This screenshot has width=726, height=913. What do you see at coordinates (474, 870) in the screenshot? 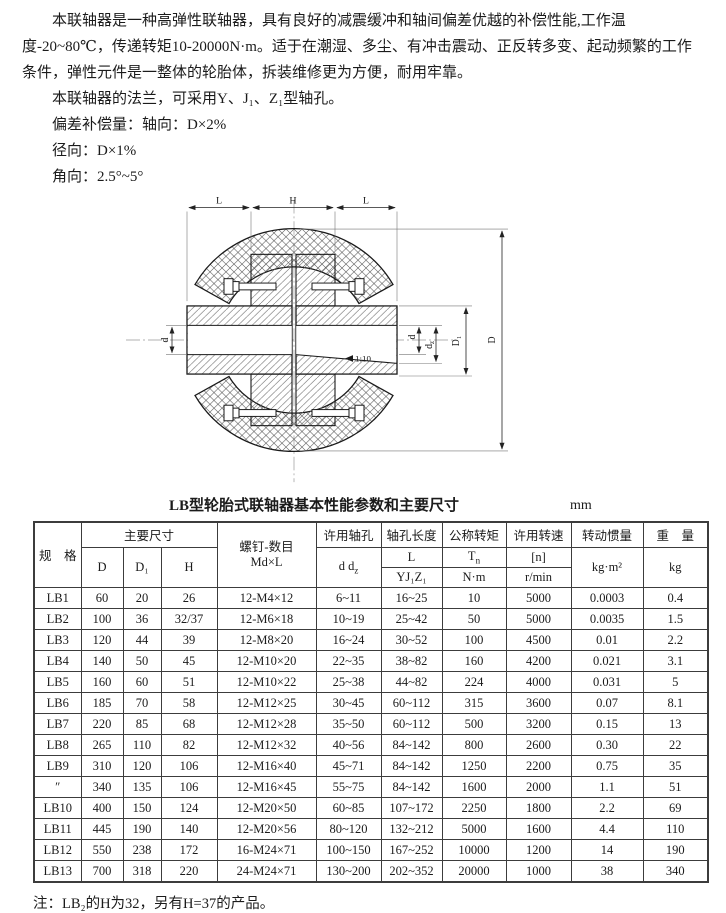
I see `table-cell: 20000` at bounding box center [474, 870].